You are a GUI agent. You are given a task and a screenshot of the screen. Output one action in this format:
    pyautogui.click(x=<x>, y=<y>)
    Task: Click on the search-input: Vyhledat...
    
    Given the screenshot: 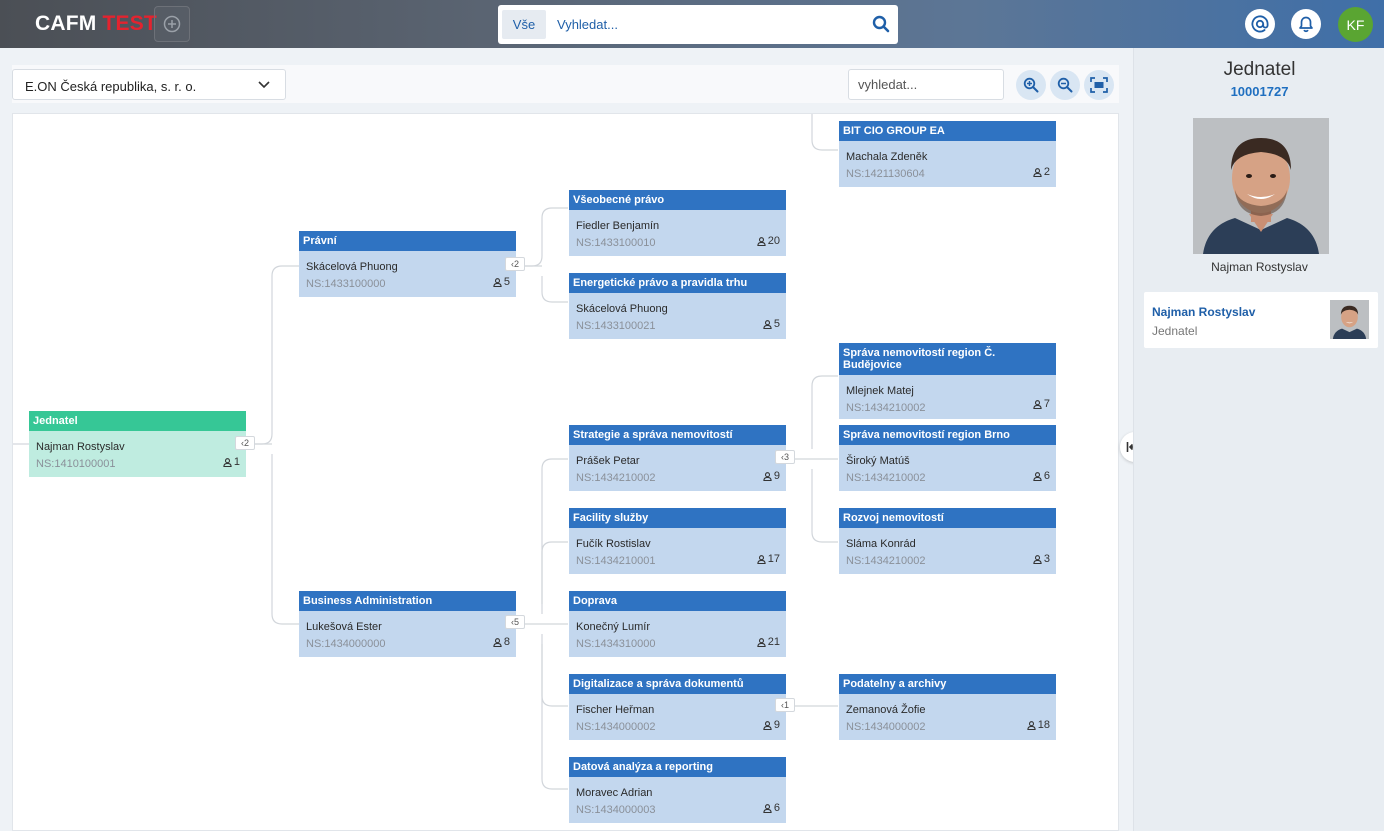 What is the action you would take?
    pyautogui.click(x=587, y=24)
    